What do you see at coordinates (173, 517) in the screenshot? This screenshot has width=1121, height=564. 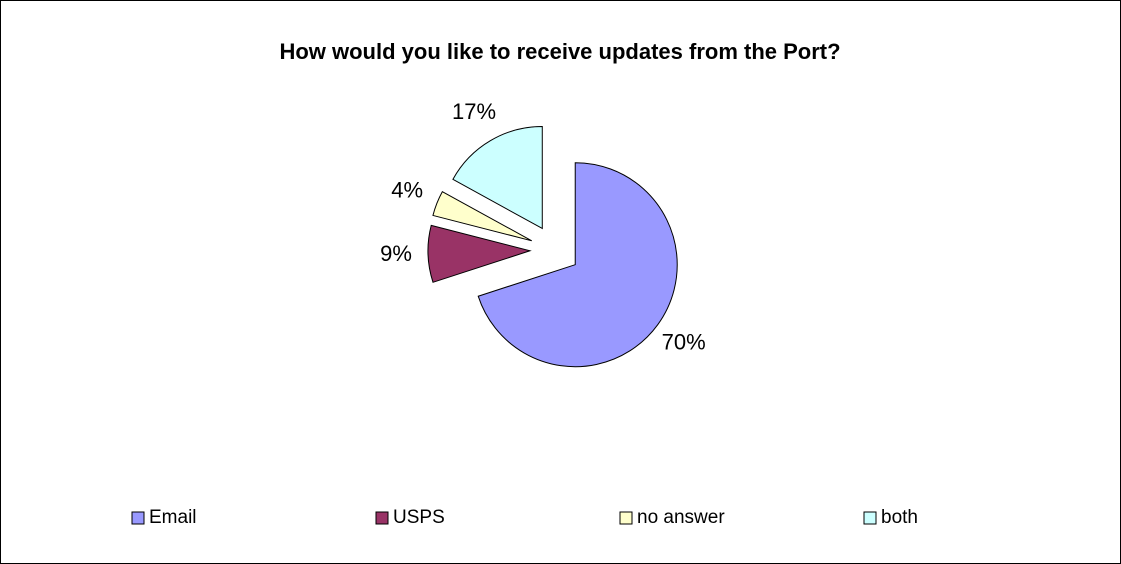 I see `legend-label: Email` at bounding box center [173, 517].